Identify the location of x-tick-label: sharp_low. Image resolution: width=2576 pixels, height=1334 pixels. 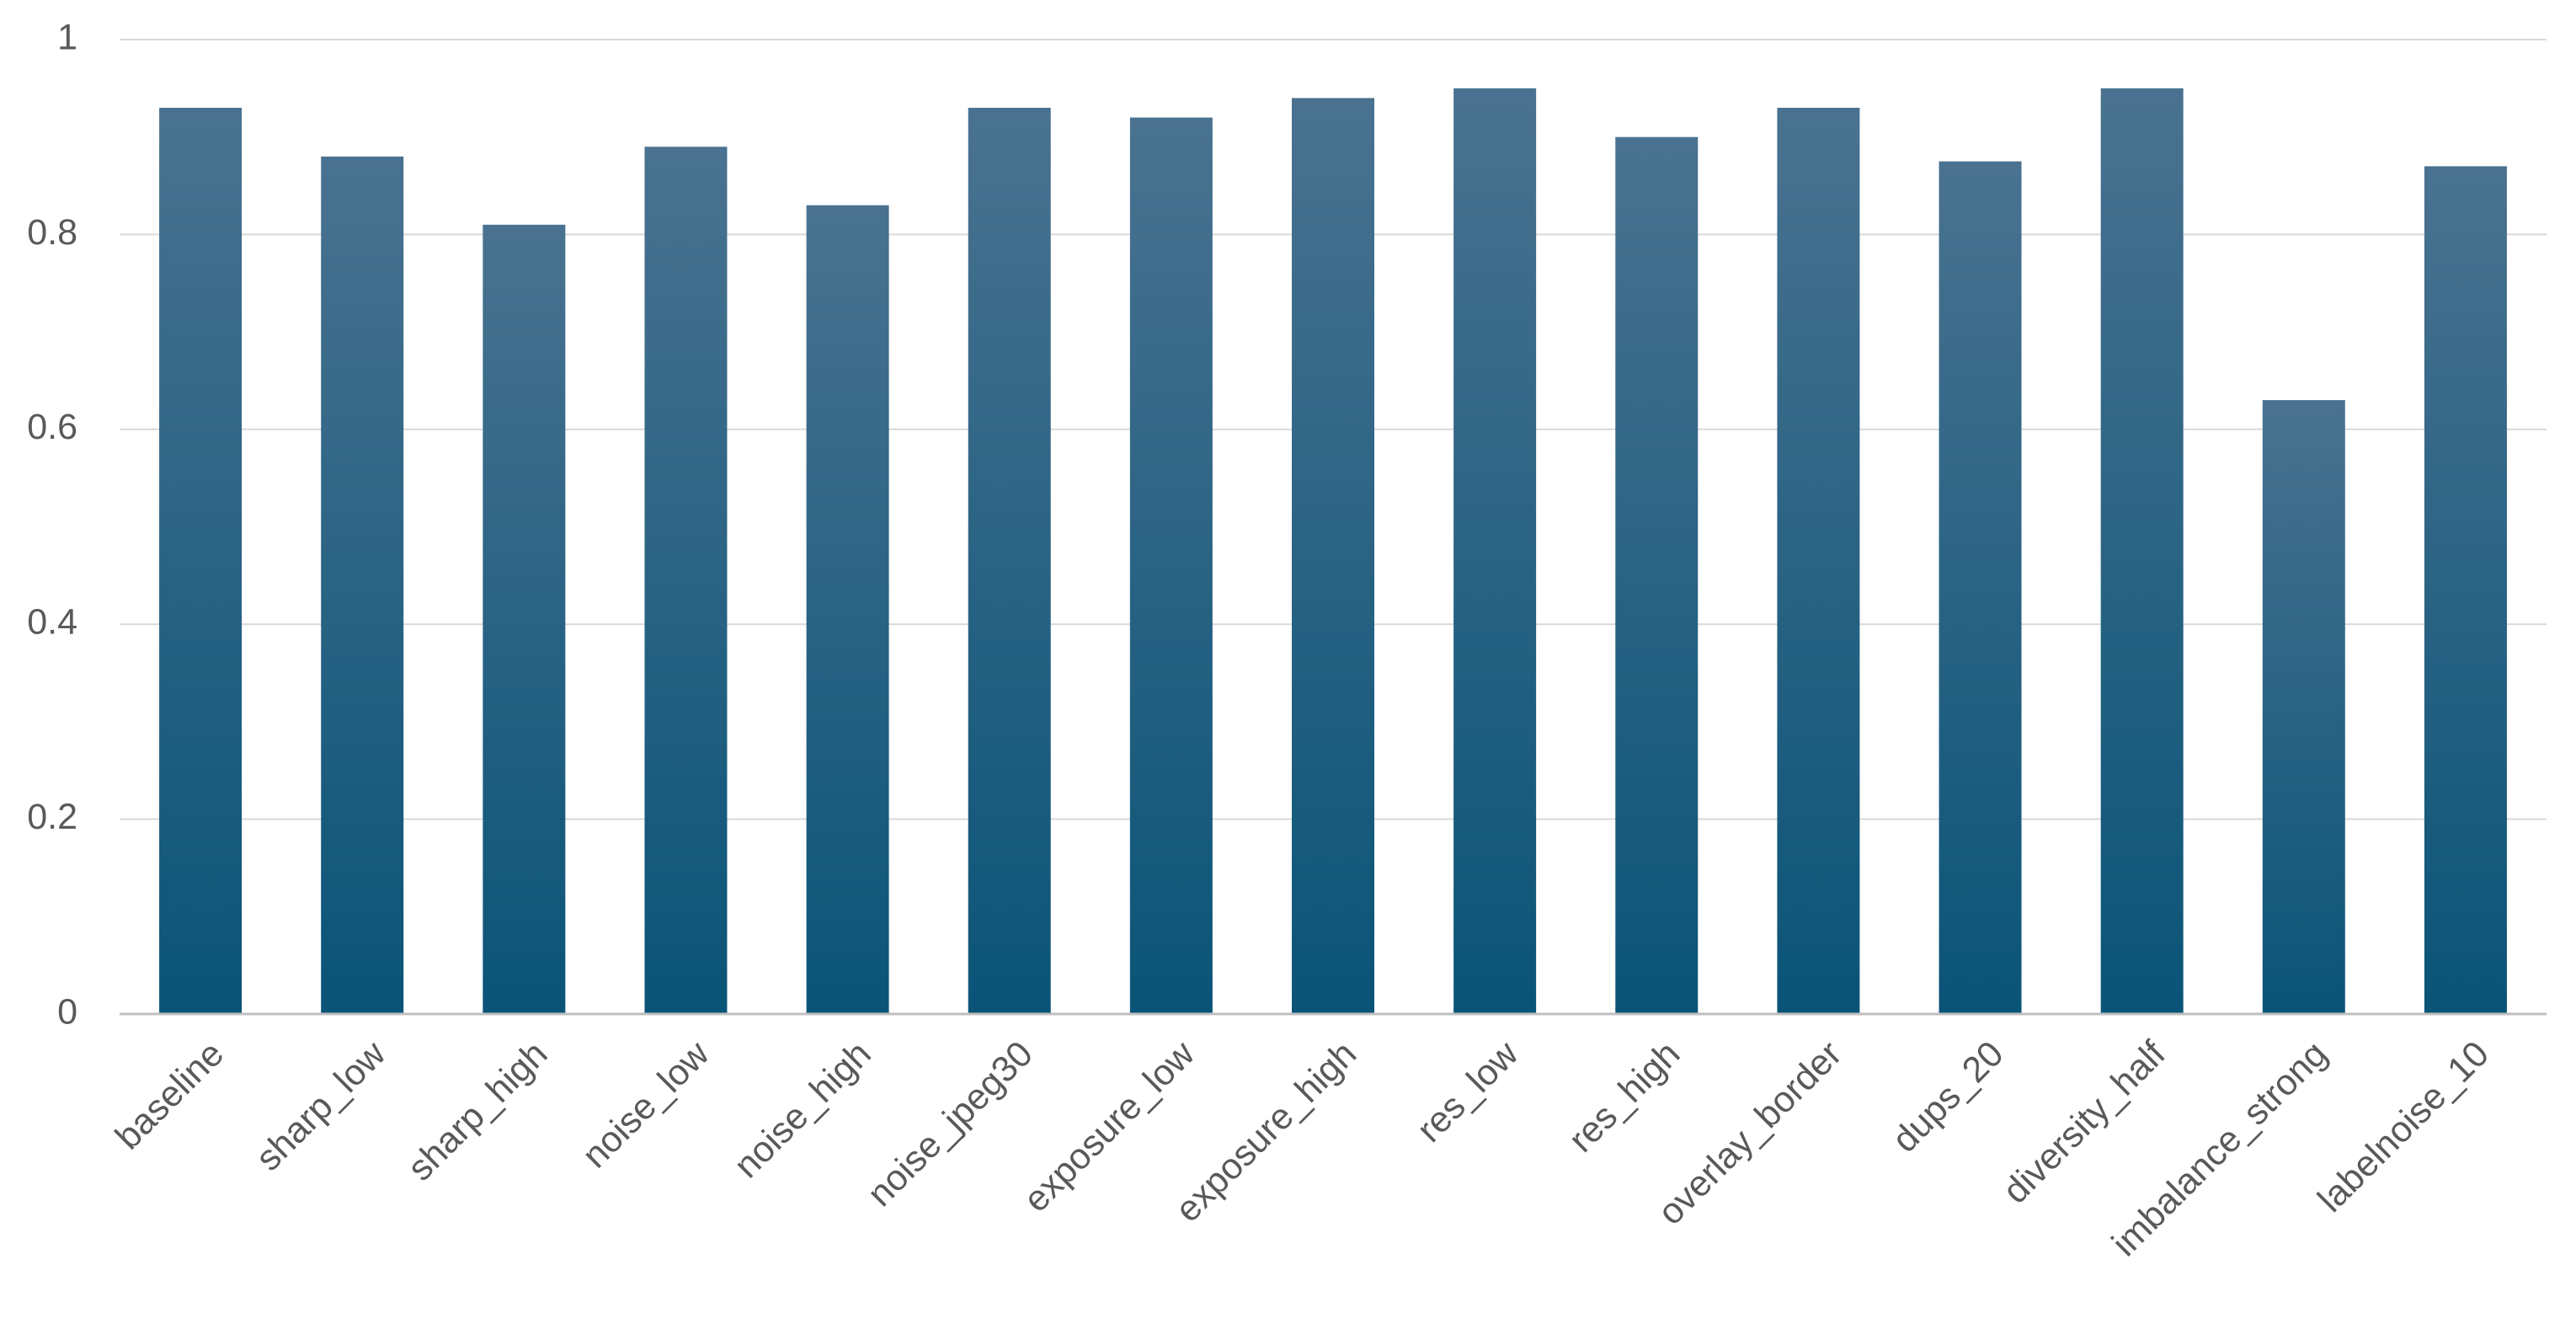
(321, 1105).